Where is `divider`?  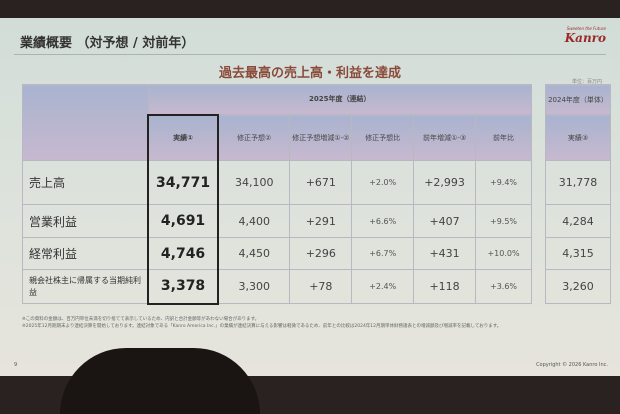
divider is located at coordinates (310, 54).